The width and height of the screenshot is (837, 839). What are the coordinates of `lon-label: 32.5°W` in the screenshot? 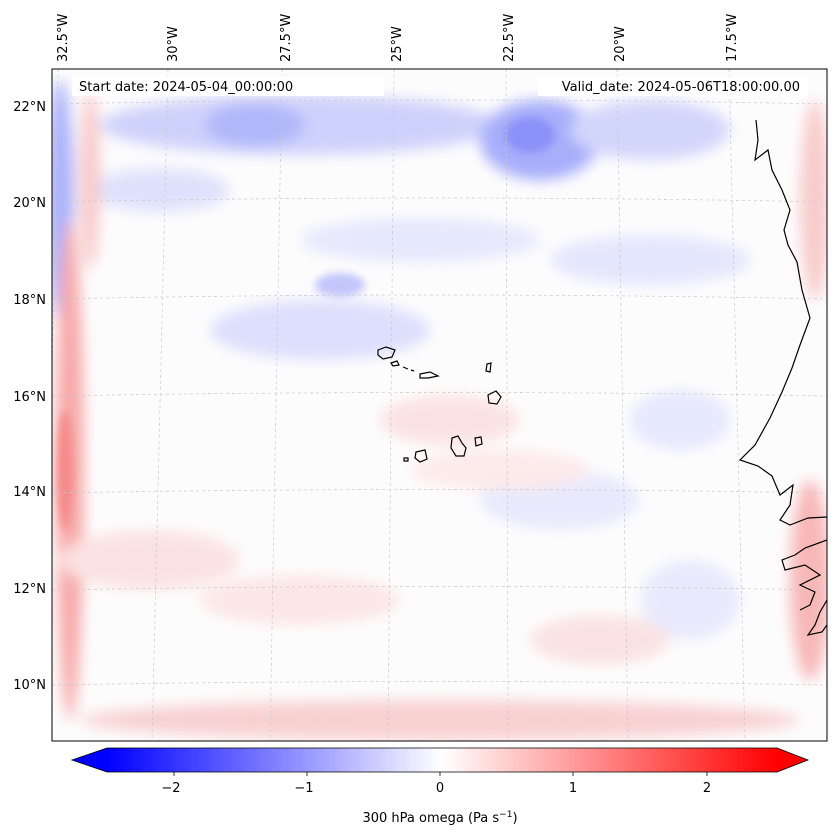 It's located at (63, 38).